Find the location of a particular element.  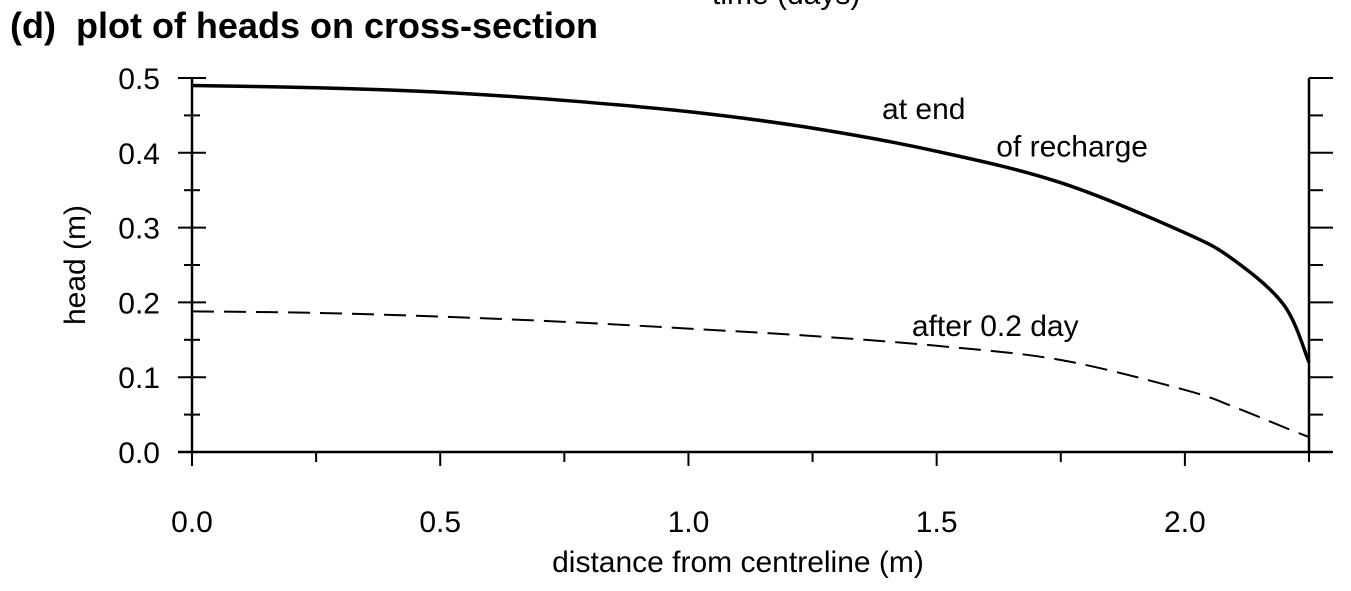

y-tick-label: 0.5 is located at coordinates (139, 79).